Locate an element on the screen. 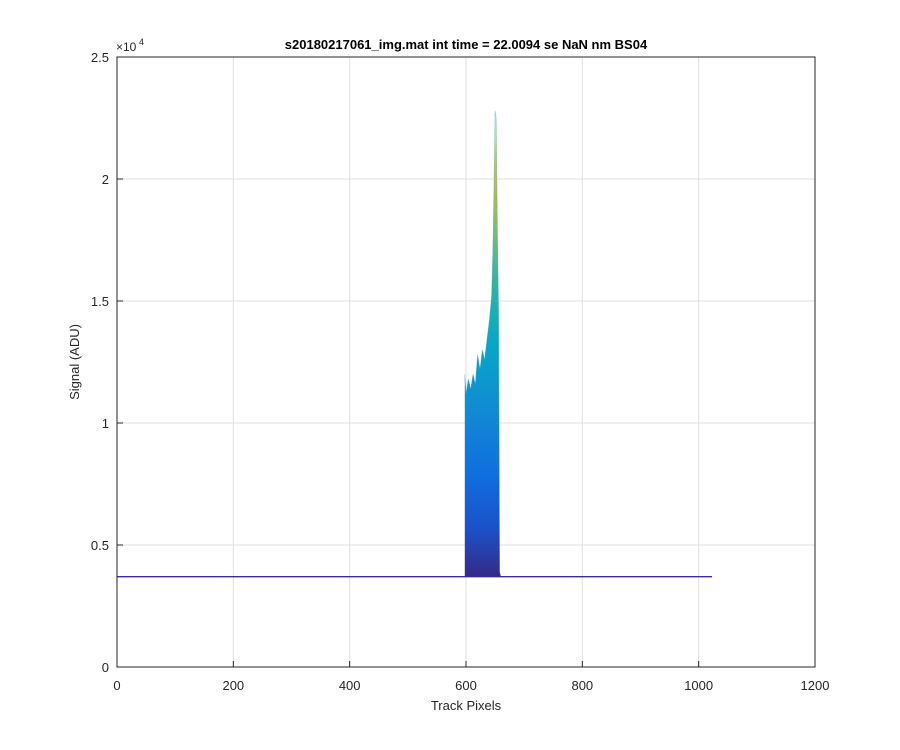 Image resolution: width=900 pixels, height=750 pixels. x-axis-label: Track Pixels is located at coordinates (466, 705).